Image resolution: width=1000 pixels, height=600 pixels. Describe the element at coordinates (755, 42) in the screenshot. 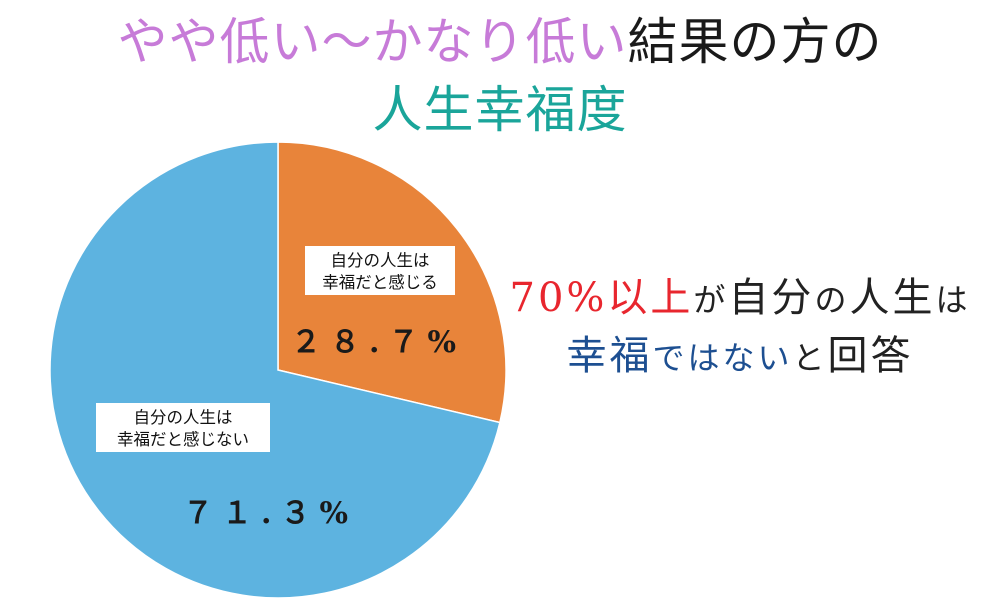

I see `title-black-text: 結果の方の` at that location.